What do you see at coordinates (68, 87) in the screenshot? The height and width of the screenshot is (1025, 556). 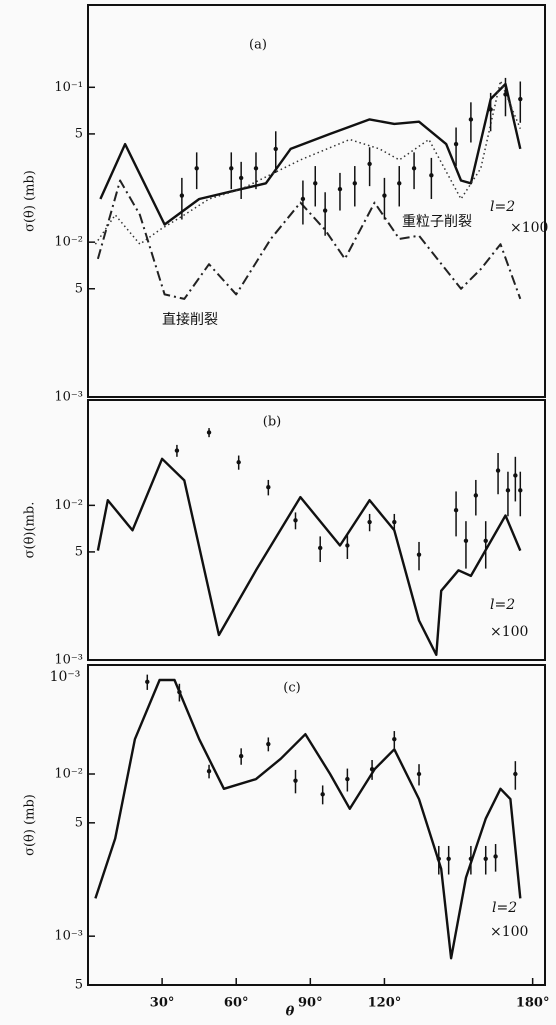 I see `y-tick-label: 10⁻¹` at bounding box center [68, 87].